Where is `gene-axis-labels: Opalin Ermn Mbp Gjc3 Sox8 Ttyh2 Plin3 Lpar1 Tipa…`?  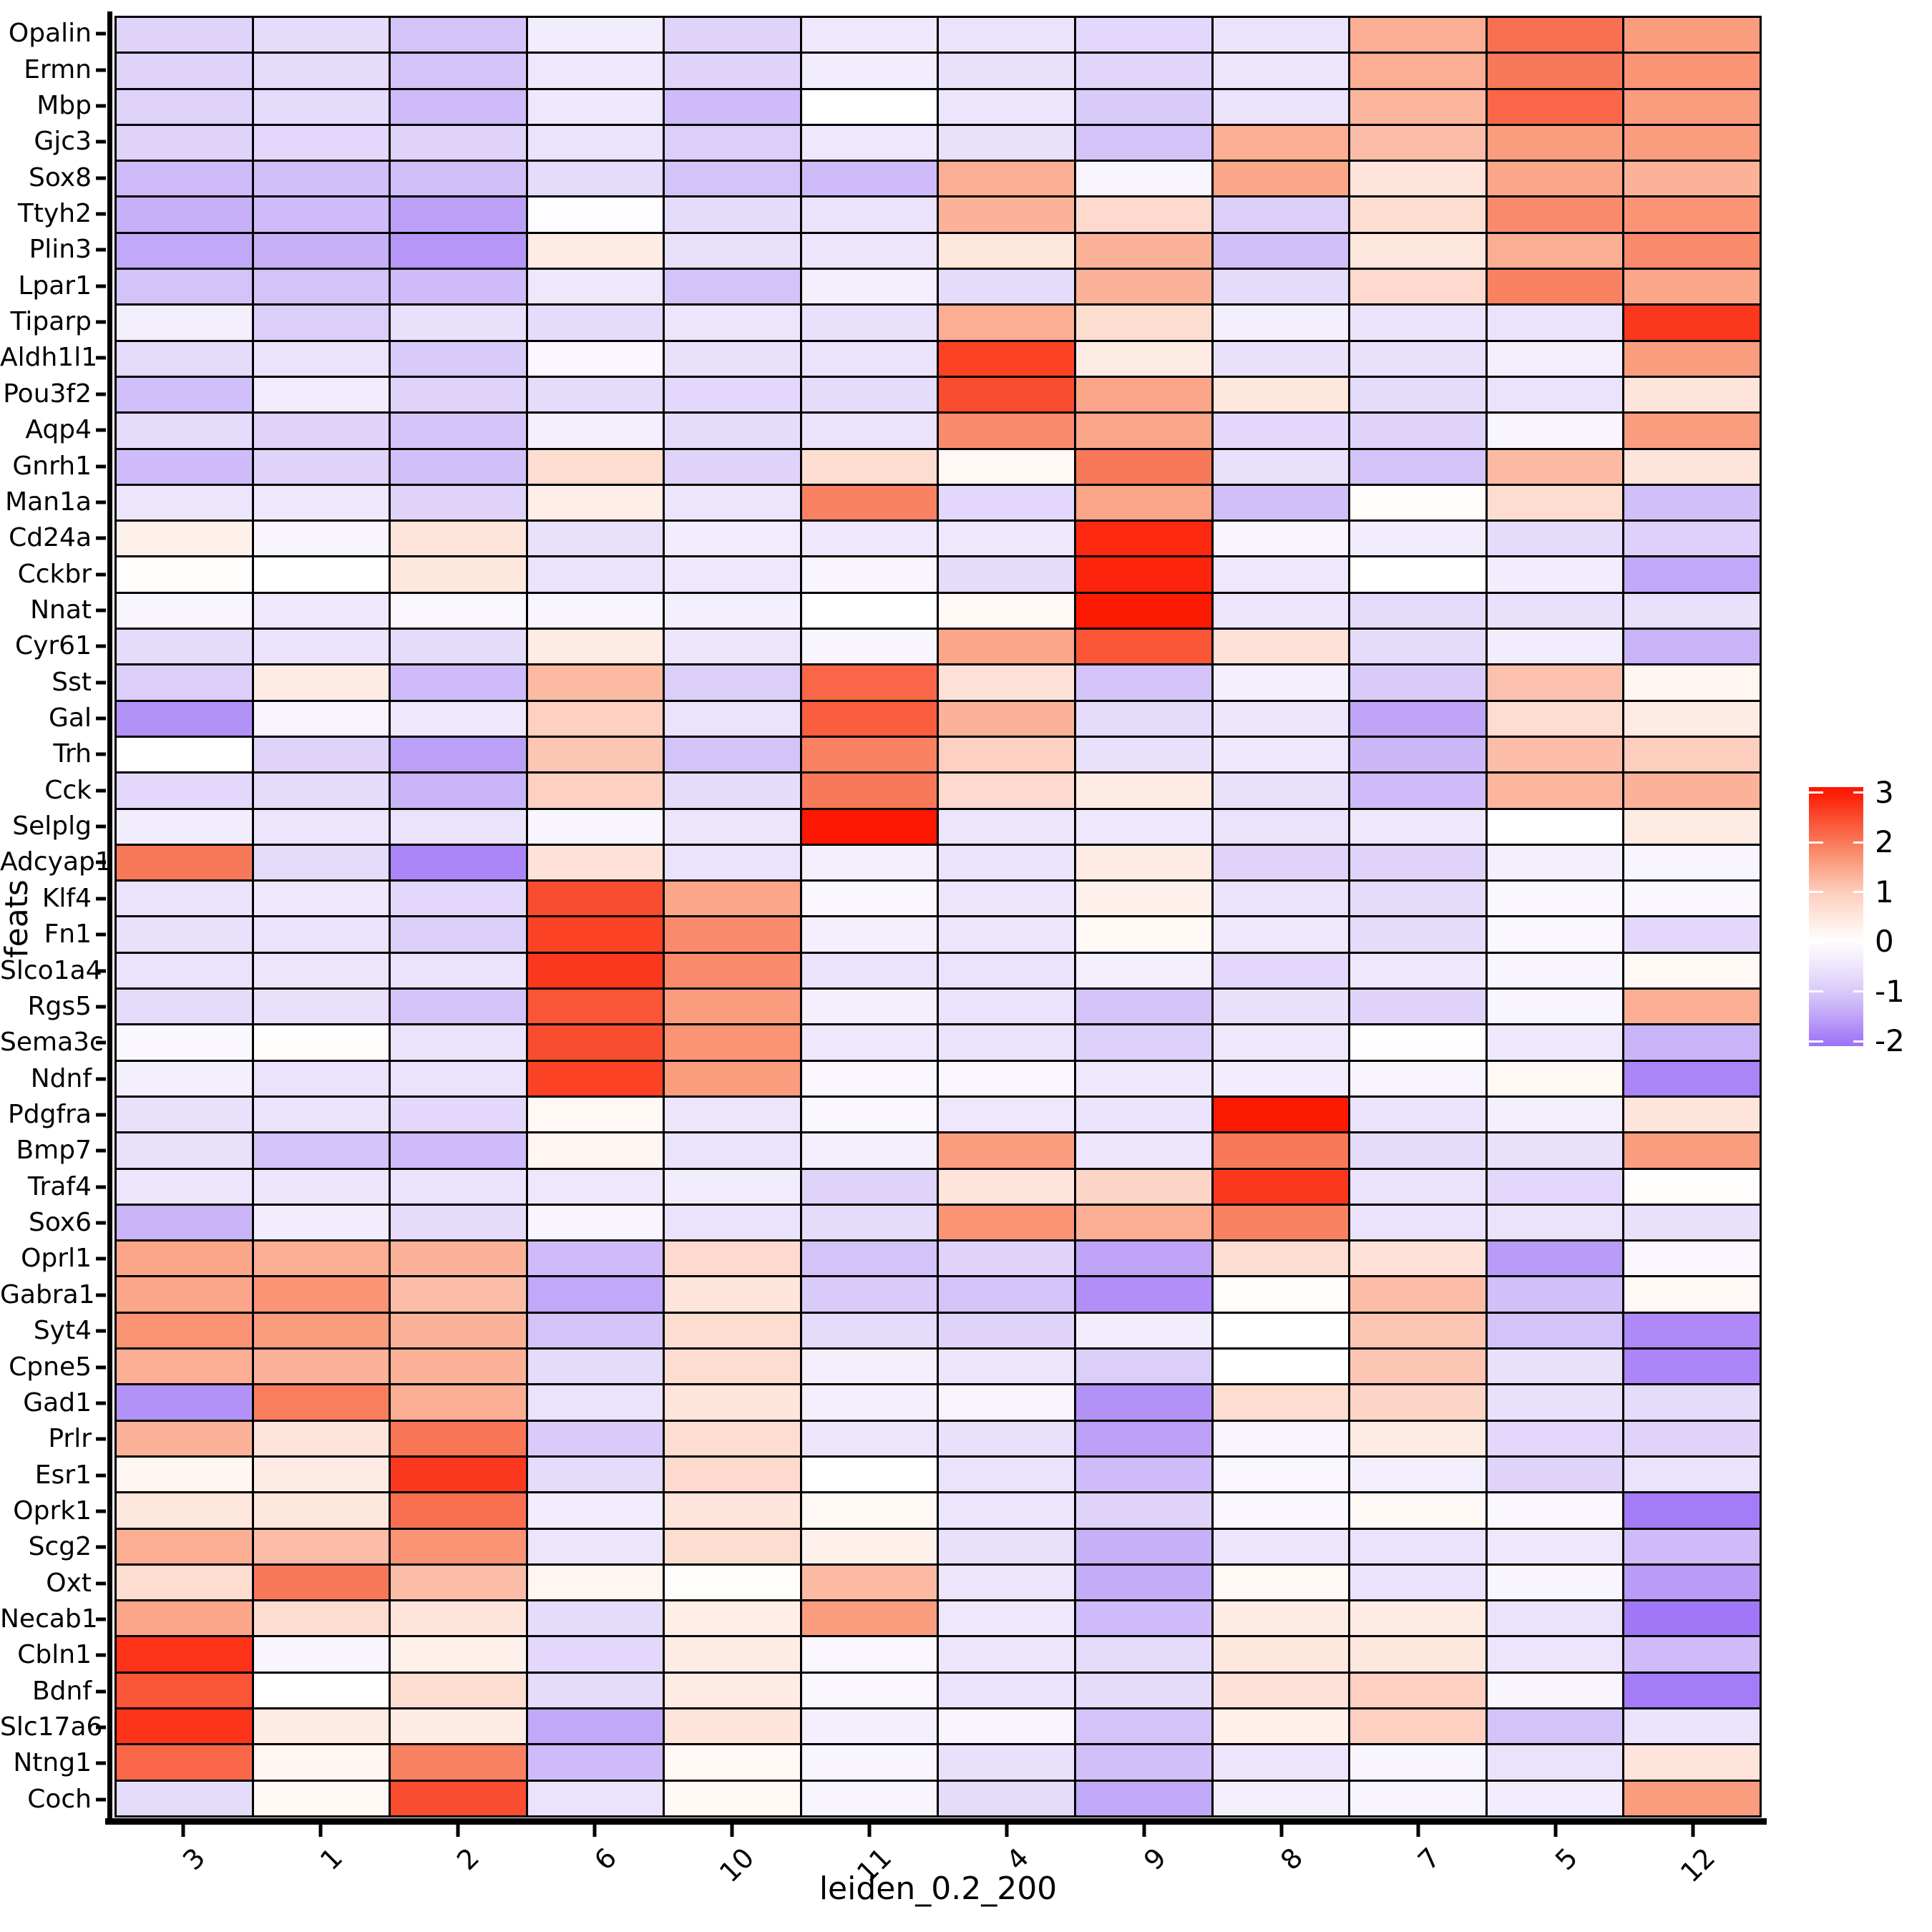
gene-axis-labels: Opalin Ermn Mbp Gjc3 Sox8 Ttyh2 Plin3 Lpar1 Tipa… is located at coordinates (56, 917).